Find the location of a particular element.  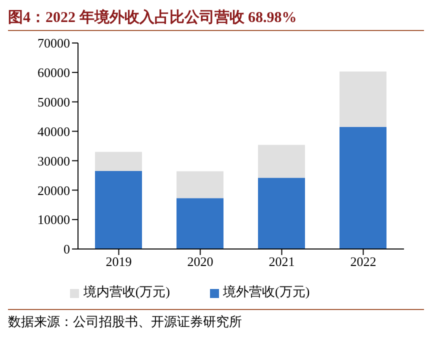

chart-title: 图4：2022 年境外收入占比公司营收 68.98% is located at coordinates (216, 19).